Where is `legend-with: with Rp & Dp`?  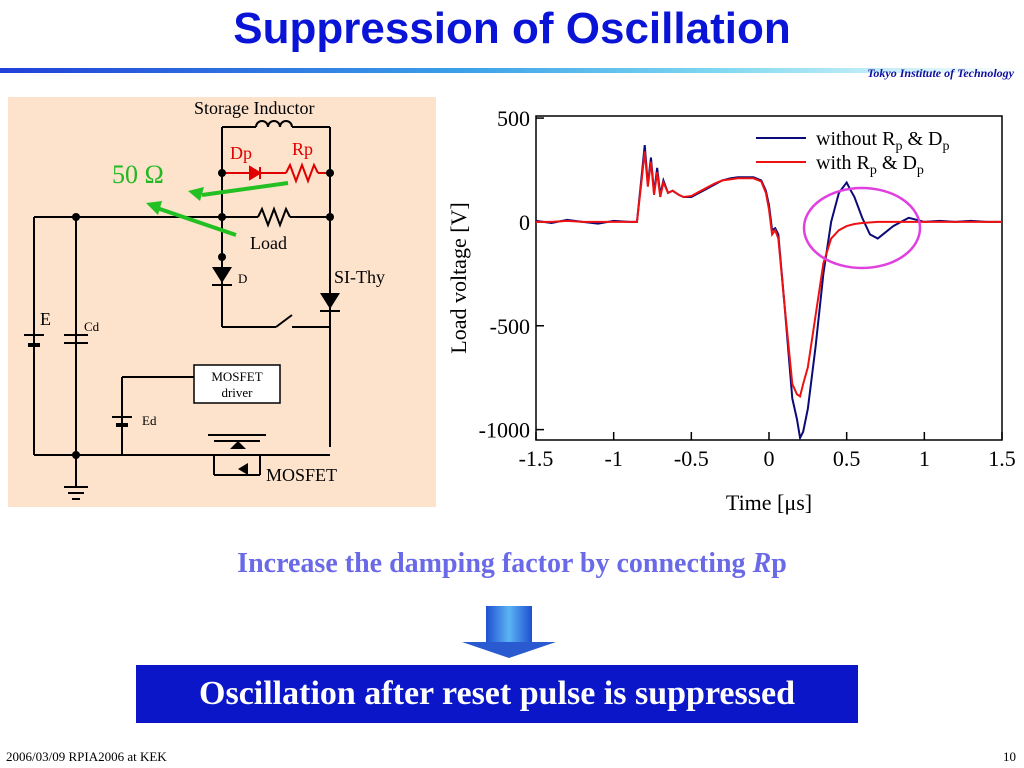 legend-with: with Rp & Dp is located at coordinates (870, 165).